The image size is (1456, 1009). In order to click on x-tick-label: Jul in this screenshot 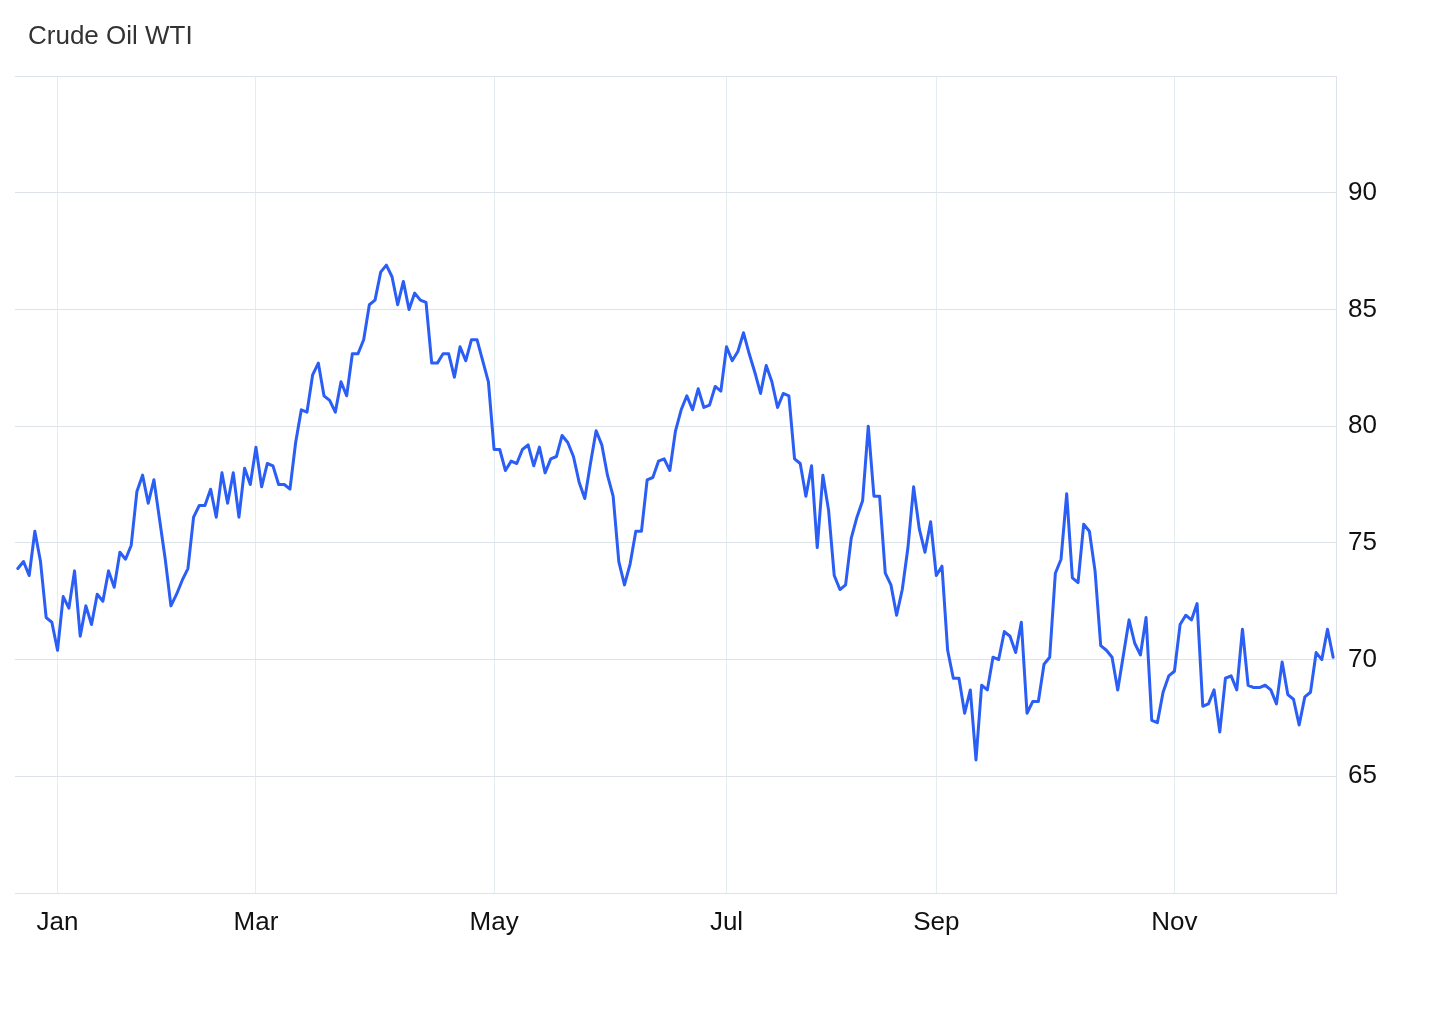, I will do `click(726, 920)`.